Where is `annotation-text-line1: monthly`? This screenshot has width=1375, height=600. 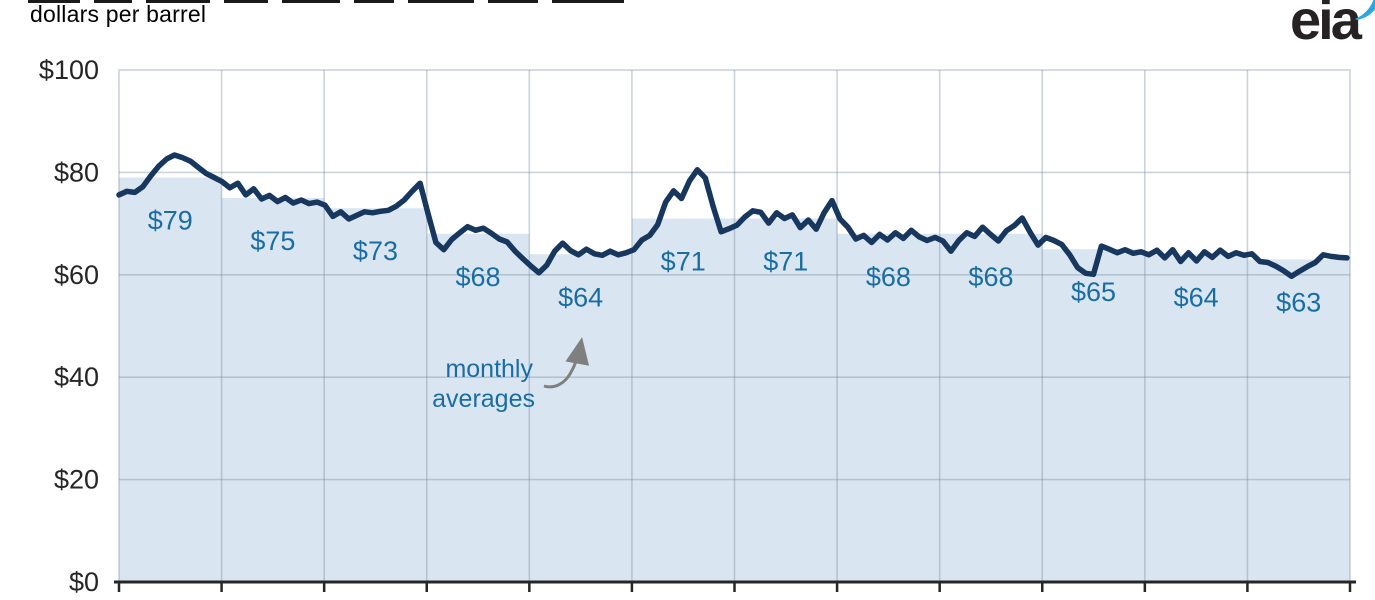
annotation-text-line1: monthly is located at coordinates (489, 369).